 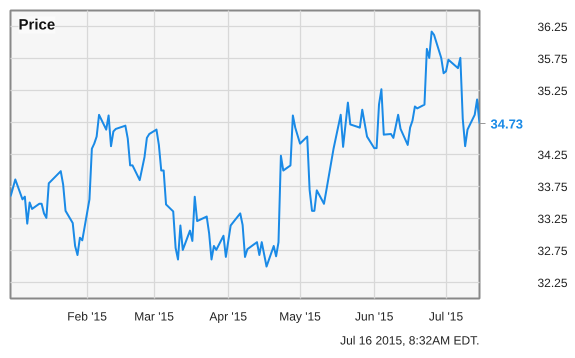 What do you see at coordinates (300, 317) in the screenshot?
I see `x-tick-label: May '15` at bounding box center [300, 317].